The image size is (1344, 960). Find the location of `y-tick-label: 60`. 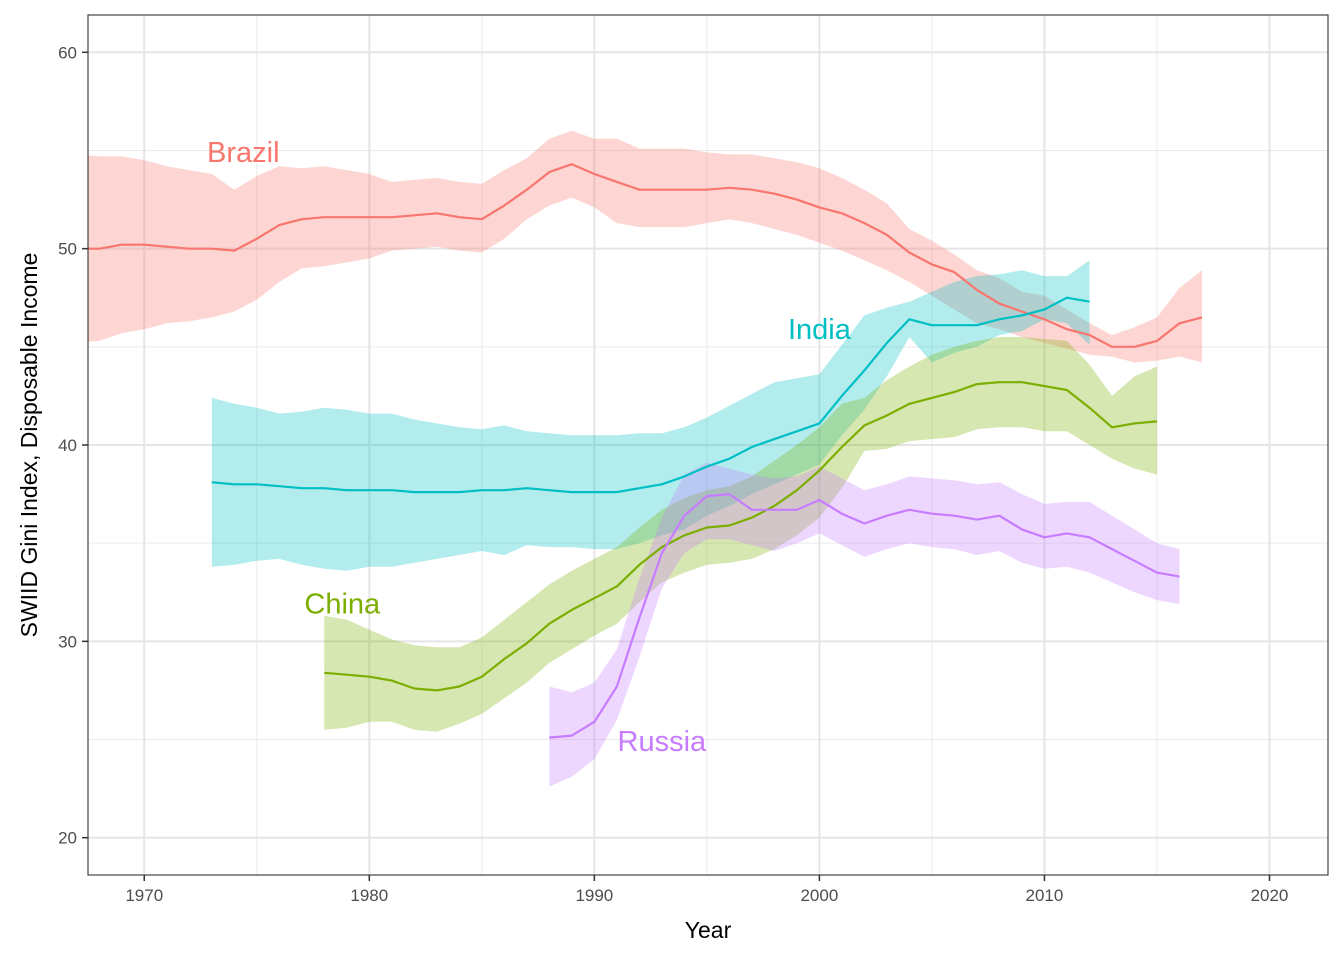

y-tick-label: 60 is located at coordinates (67, 52).